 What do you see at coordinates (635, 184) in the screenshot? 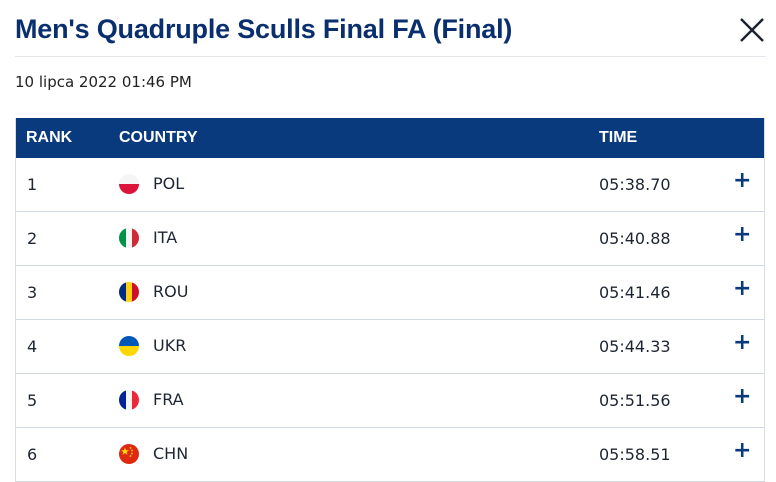
I see `time-cell: 05:38.70` at bounding box center [635, 184].